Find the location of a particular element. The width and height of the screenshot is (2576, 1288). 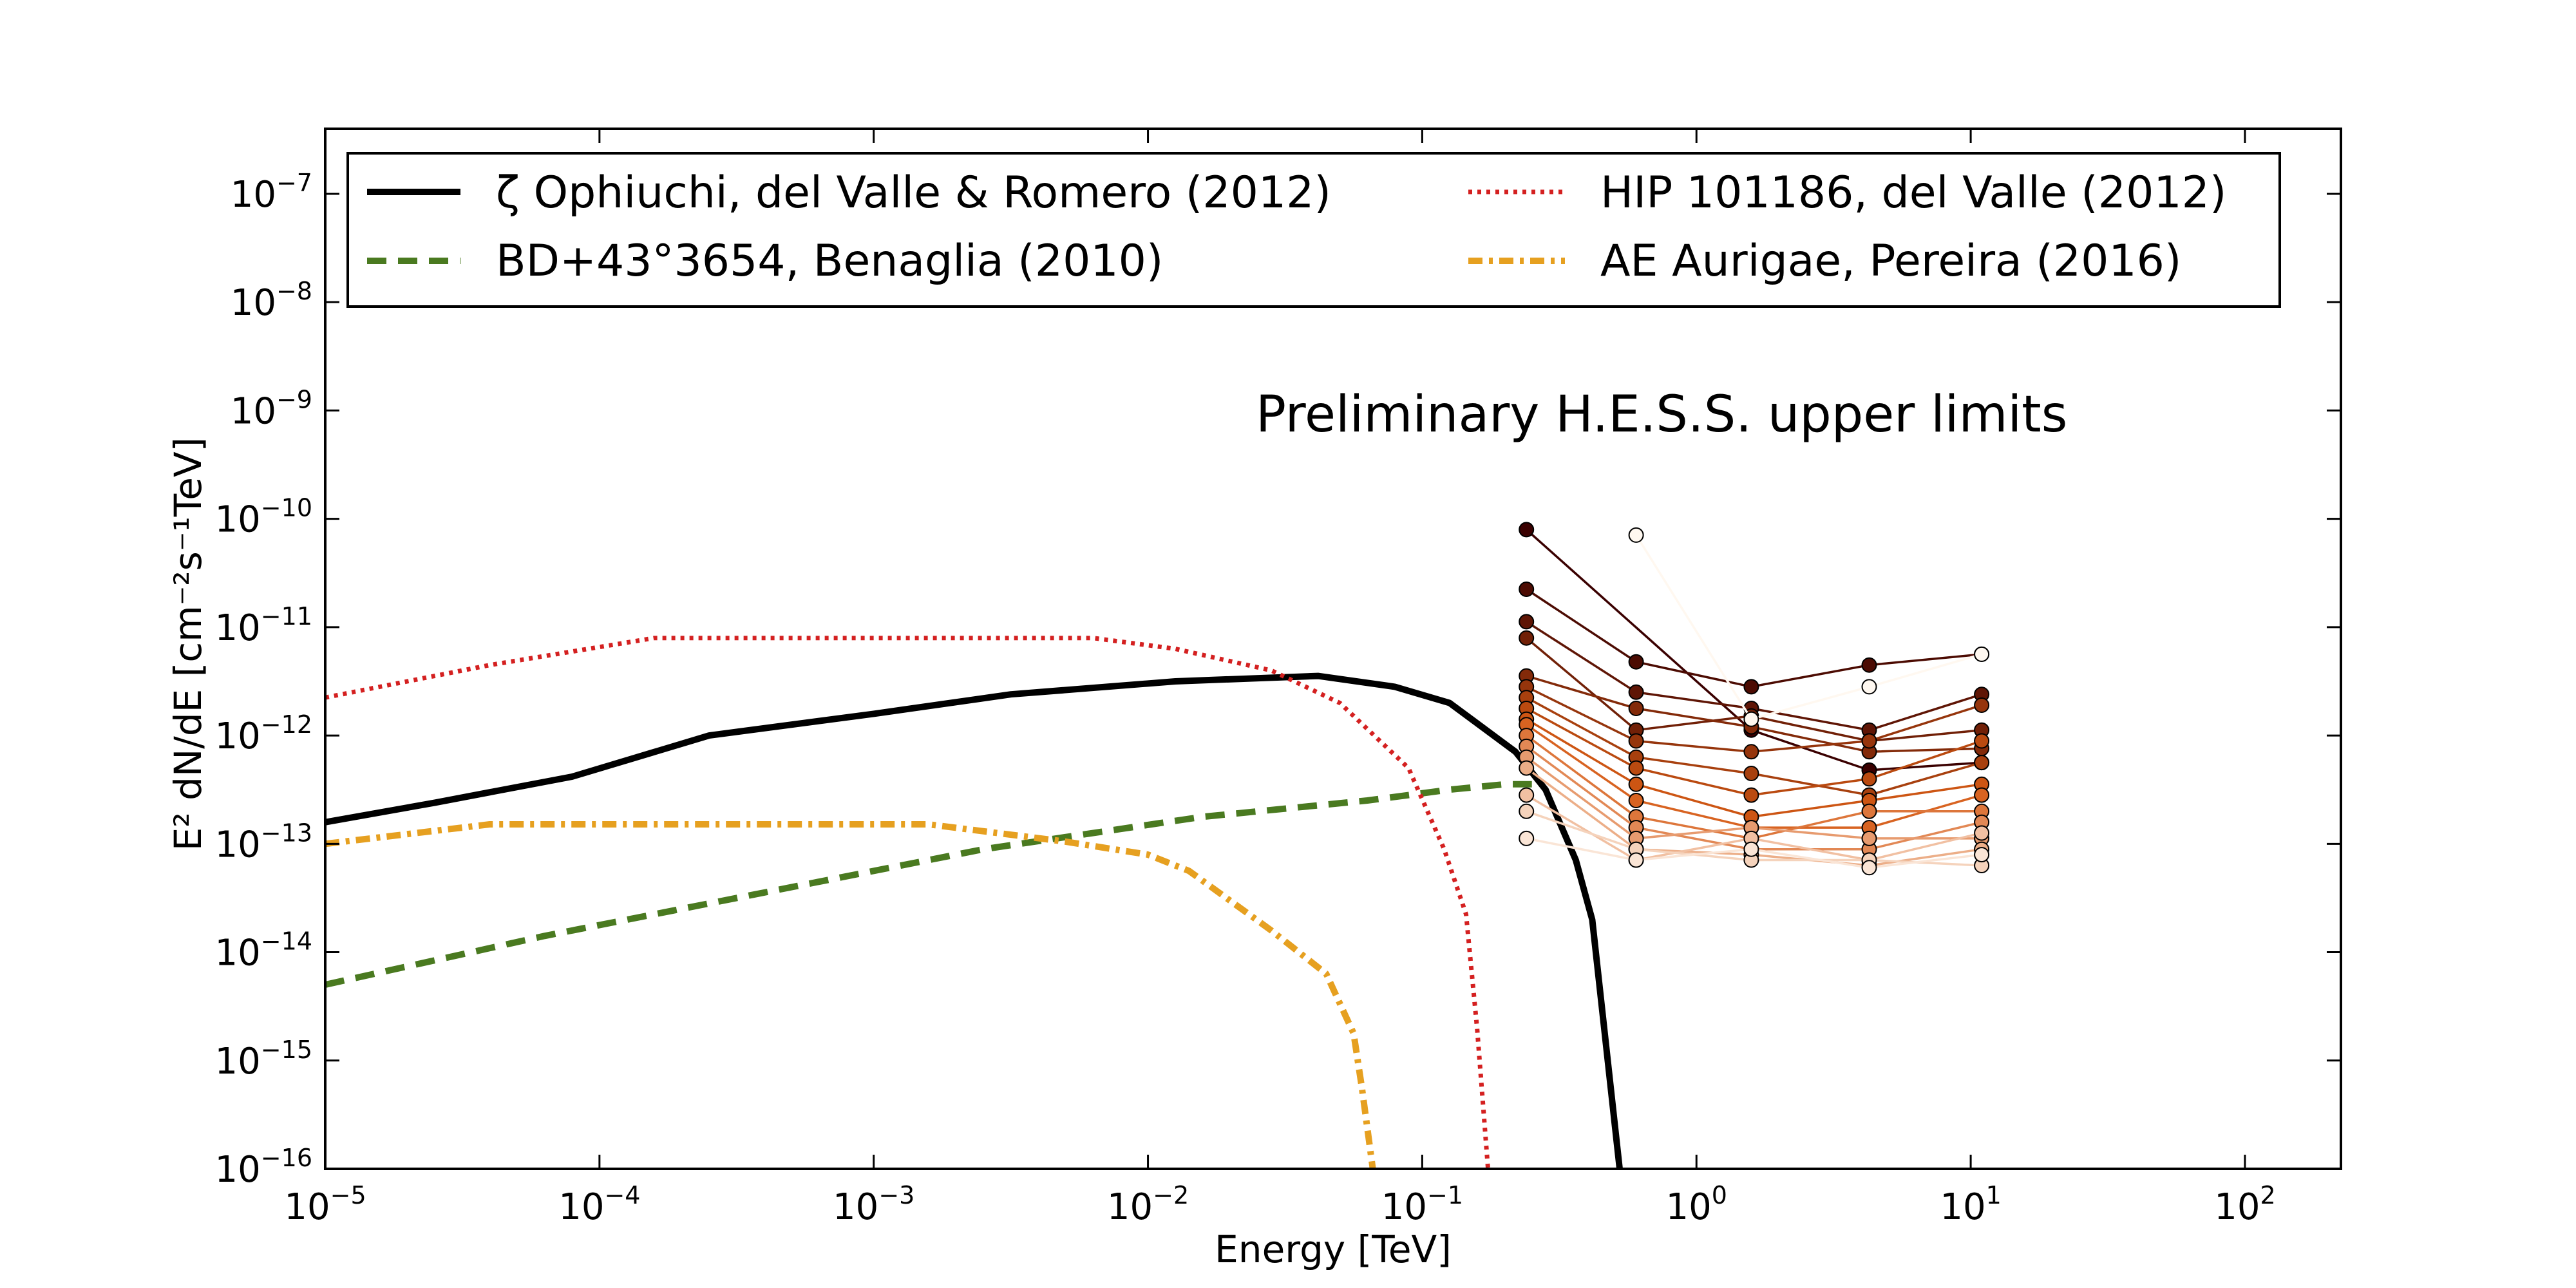

y-axis-title: E² dN/dE [cm⁻²s⁻¹TeV] is located at coordinates (188, 644).